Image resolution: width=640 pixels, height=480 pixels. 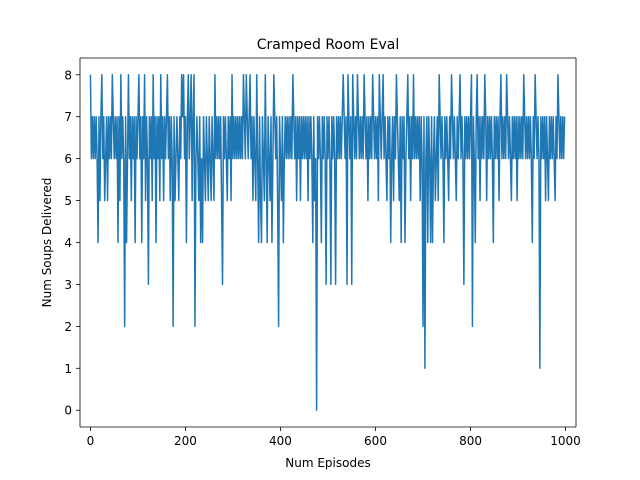 What do you see at coordinates (68, 201) in the screenshot?
I see `y-tick-label: 5` at bounding box center [68, 201].